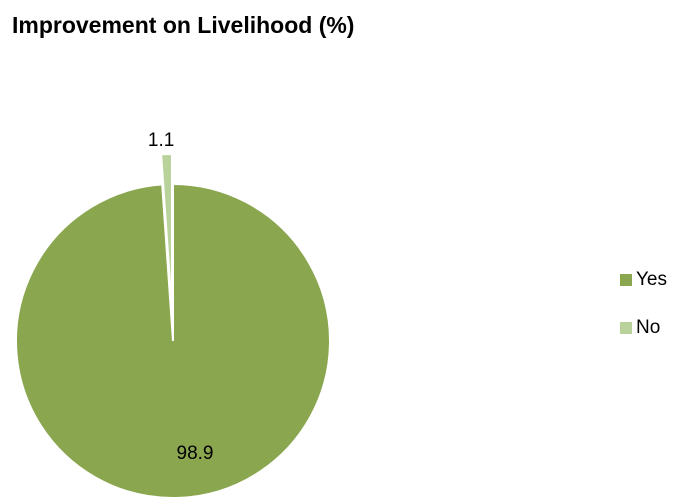 The image size is (678, 498). Describe the element at coordinates (161, 140) in the screenshot. I see `data-label-no: 1.1` at that location.